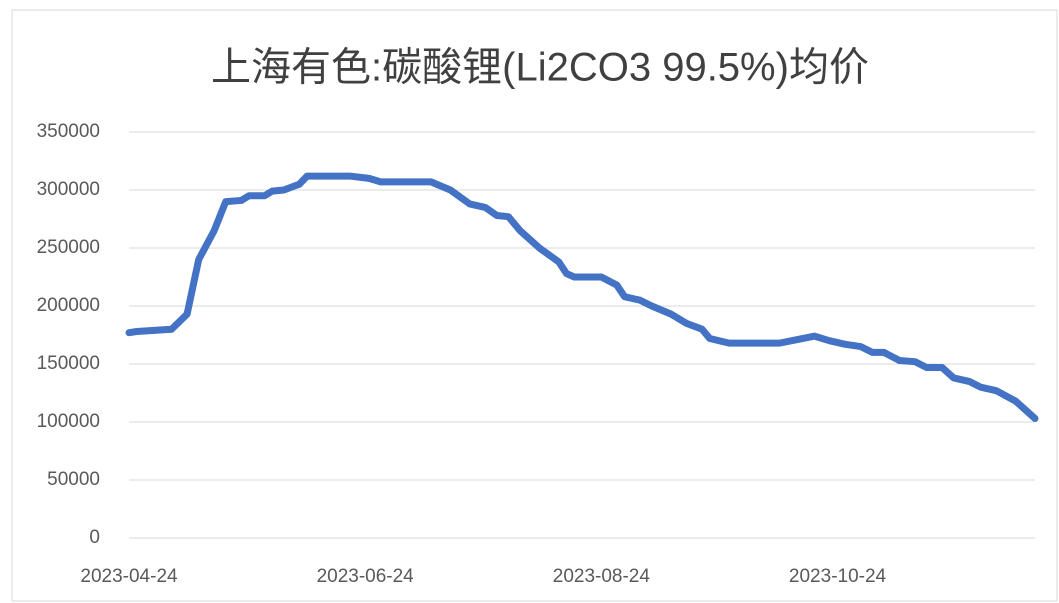 The height and width of the screenshot is (603, 1059). What do you see at coordinates (68, 363) in the screenshot?
I see `y-tick-label: 150000` at bounding box center [68, 363].